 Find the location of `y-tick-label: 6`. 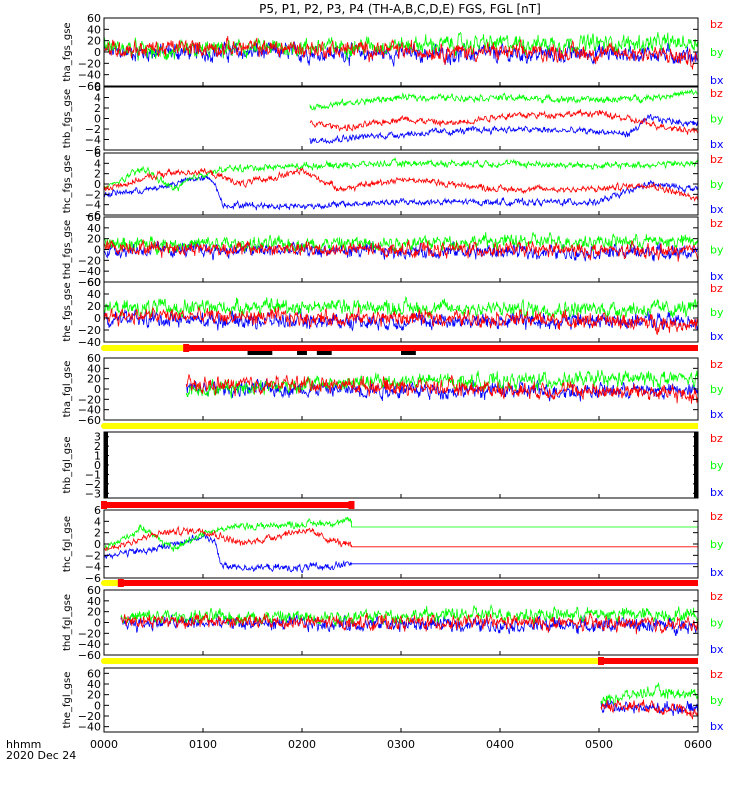

y-tick-label: 6 is located at coordinates (97, 87).